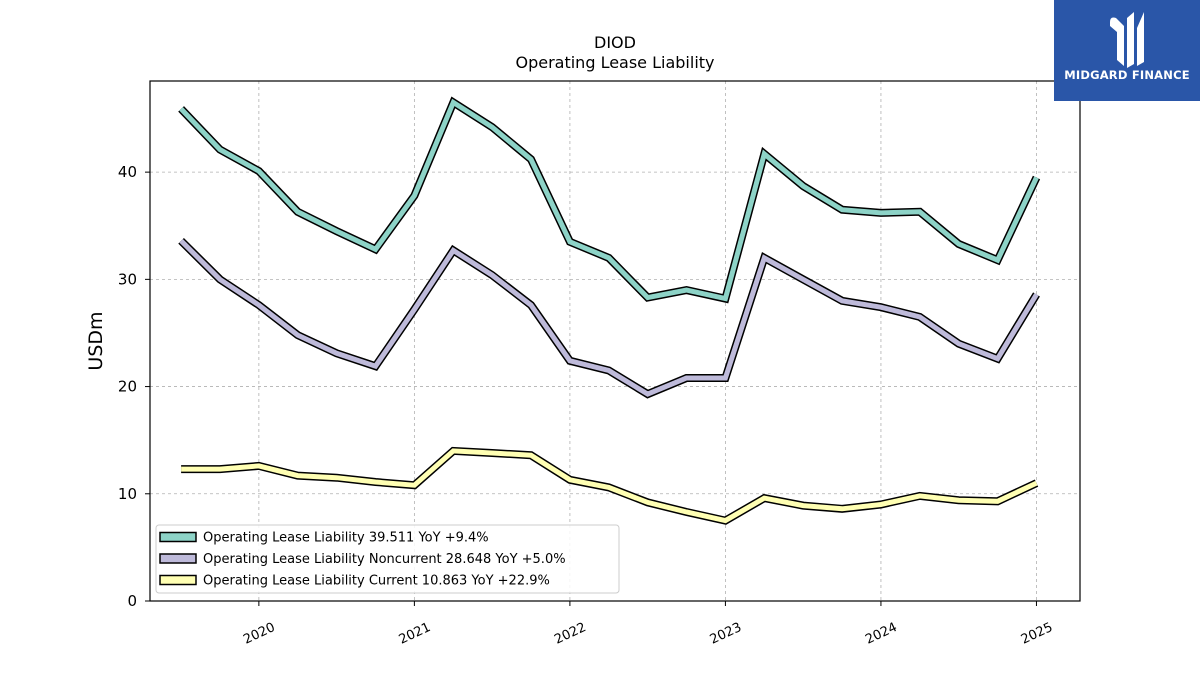  I want to click on y-tick-label: 30, so click(127, 279).